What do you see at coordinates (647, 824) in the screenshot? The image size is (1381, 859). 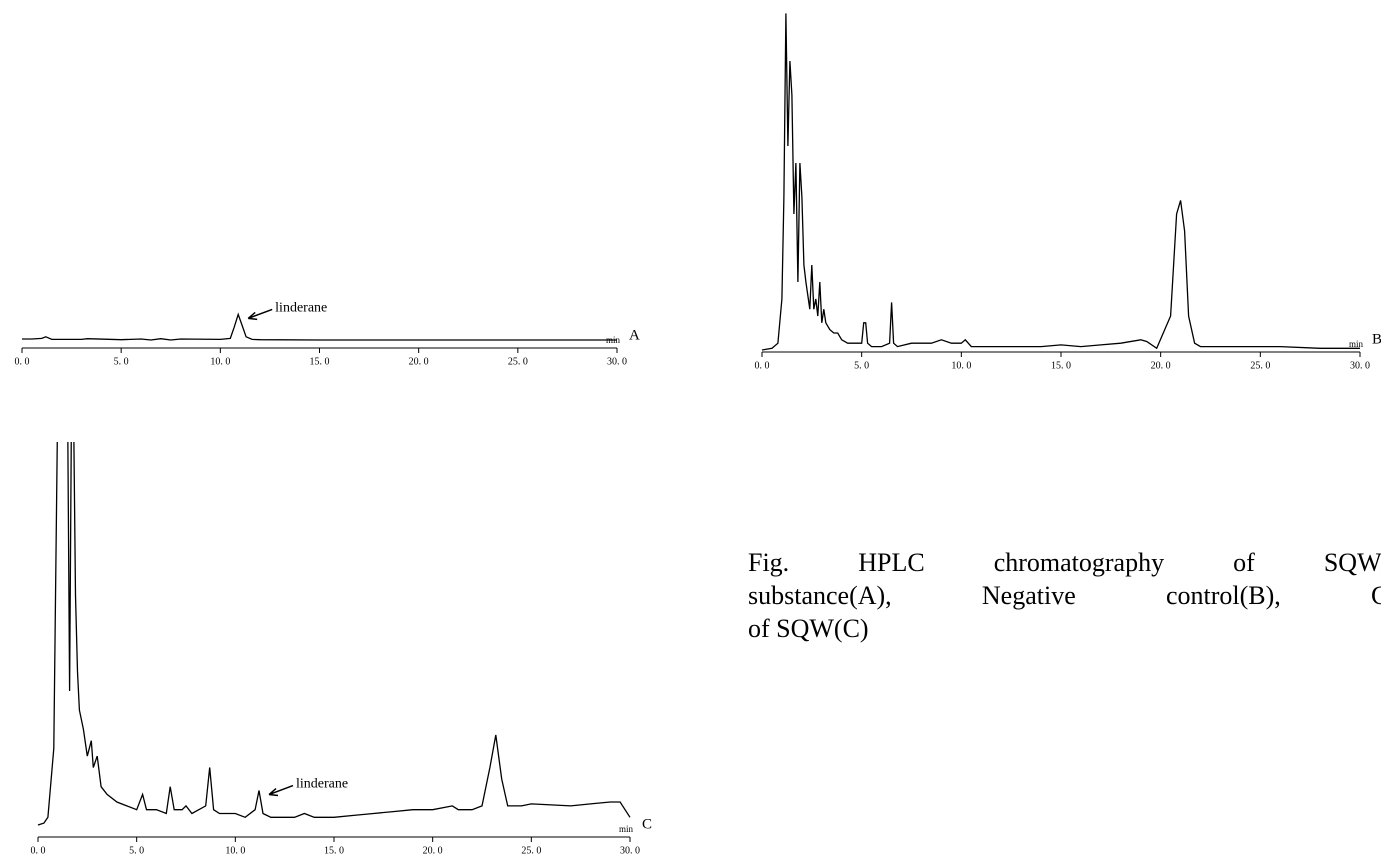 I see `trace-label: C` at bounding box center [647, 824].